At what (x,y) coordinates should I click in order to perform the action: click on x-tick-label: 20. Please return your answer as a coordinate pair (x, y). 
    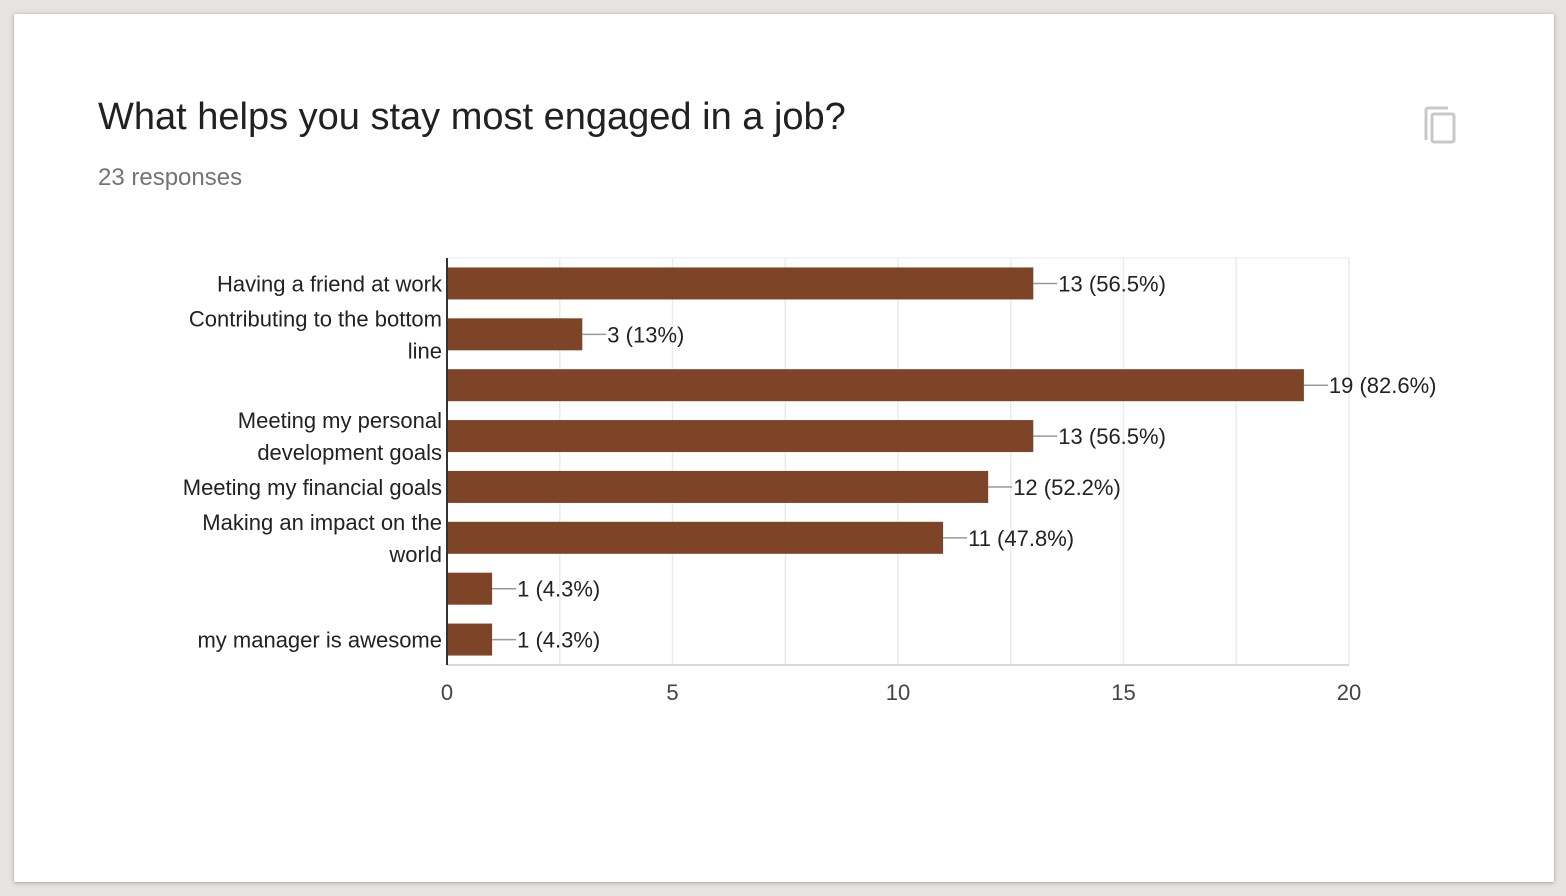
    Looking at the image, I should click on (1349, 692).